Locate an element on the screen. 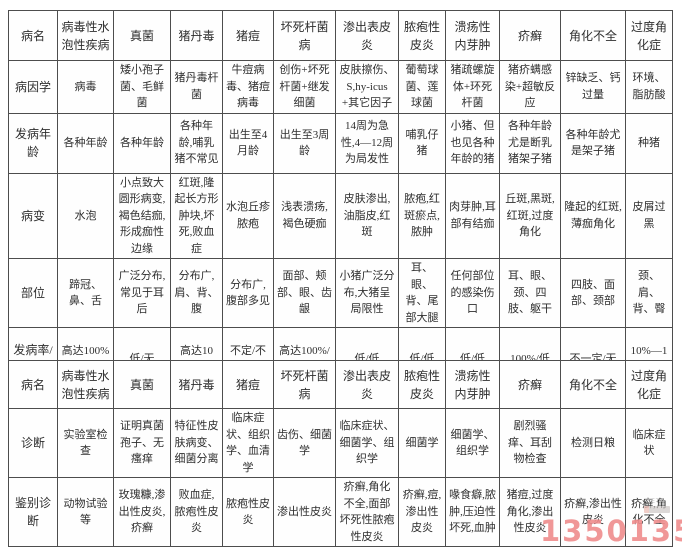 This screenshot has width=682, height=548. table-cell: 种猪 is located at coordinates (649, 143).